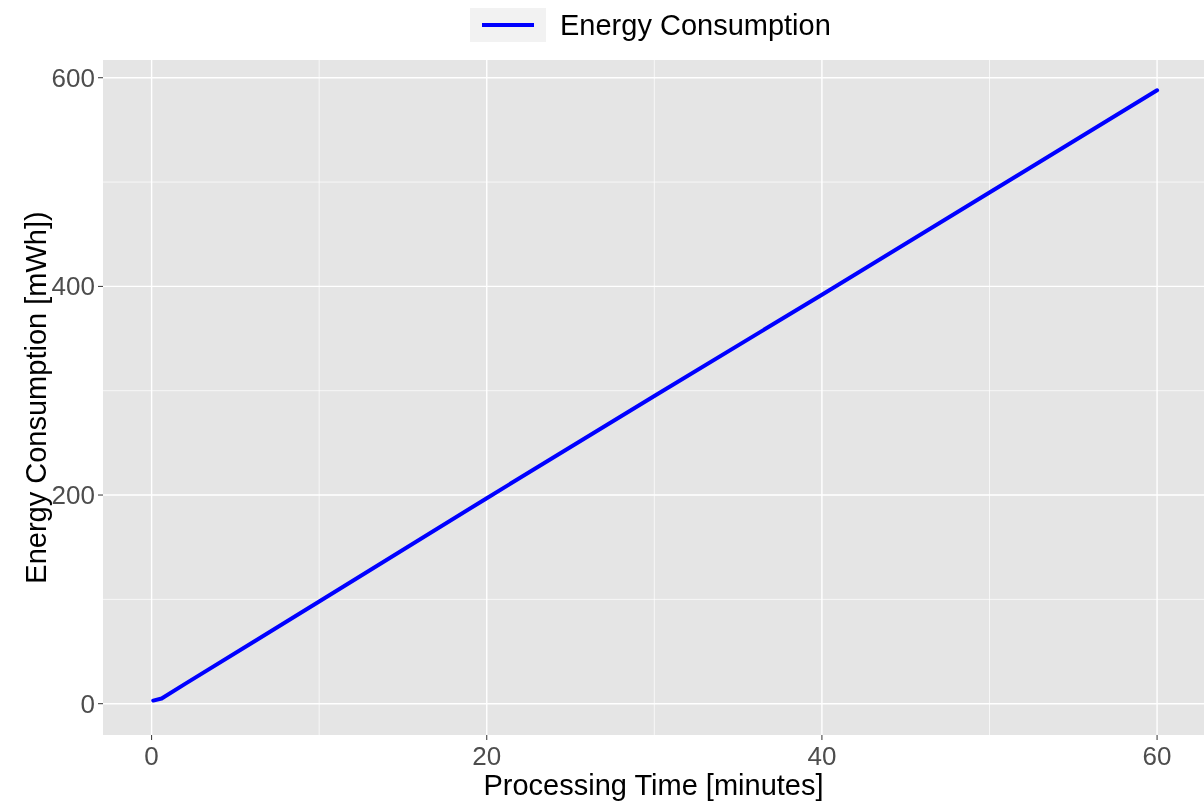 This screenshot has height=803, width=1204. Describe the element at coordinates (653, 785) in the screenshot. I see `x-axis-title: Processing Time [minutes]` at that location.